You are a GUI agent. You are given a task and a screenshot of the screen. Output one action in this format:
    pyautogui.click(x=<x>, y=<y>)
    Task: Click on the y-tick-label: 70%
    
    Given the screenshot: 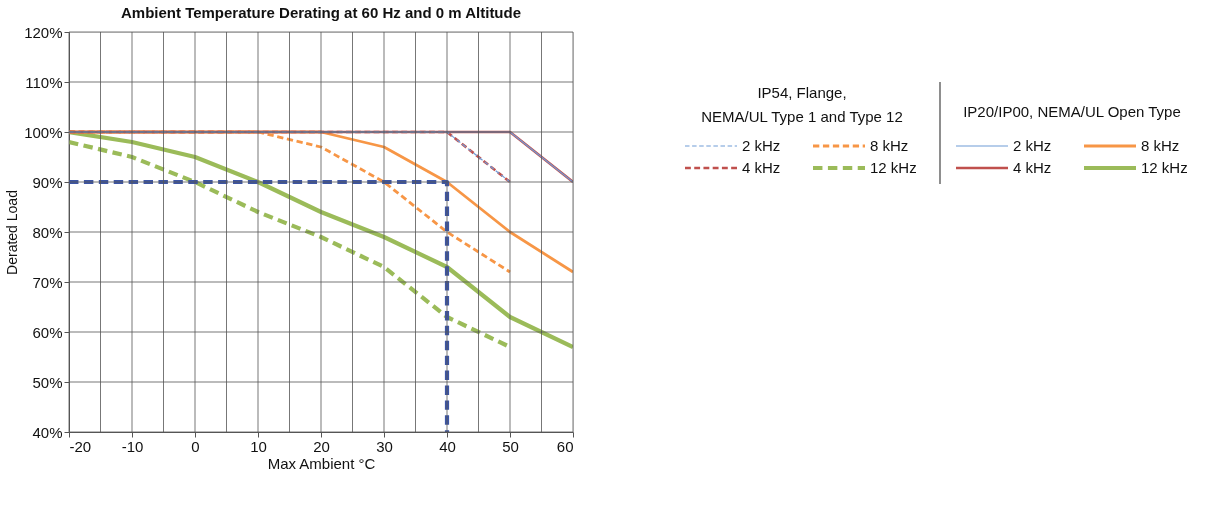 What is the action you would take?
    pyautogui.click(x=47, y=282)
    